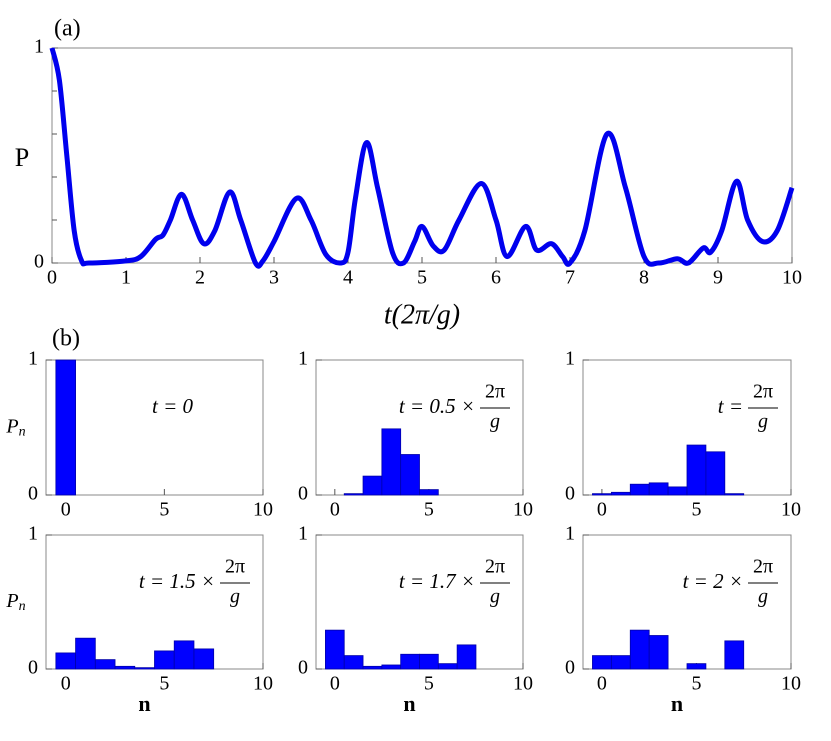 Image resolution: width=831 pixels, height=741 pixels. What do you see at coordinates (173, 406) in the screenshot?
I see `annotation-text: t = 0` at bounding box center [173, 406].